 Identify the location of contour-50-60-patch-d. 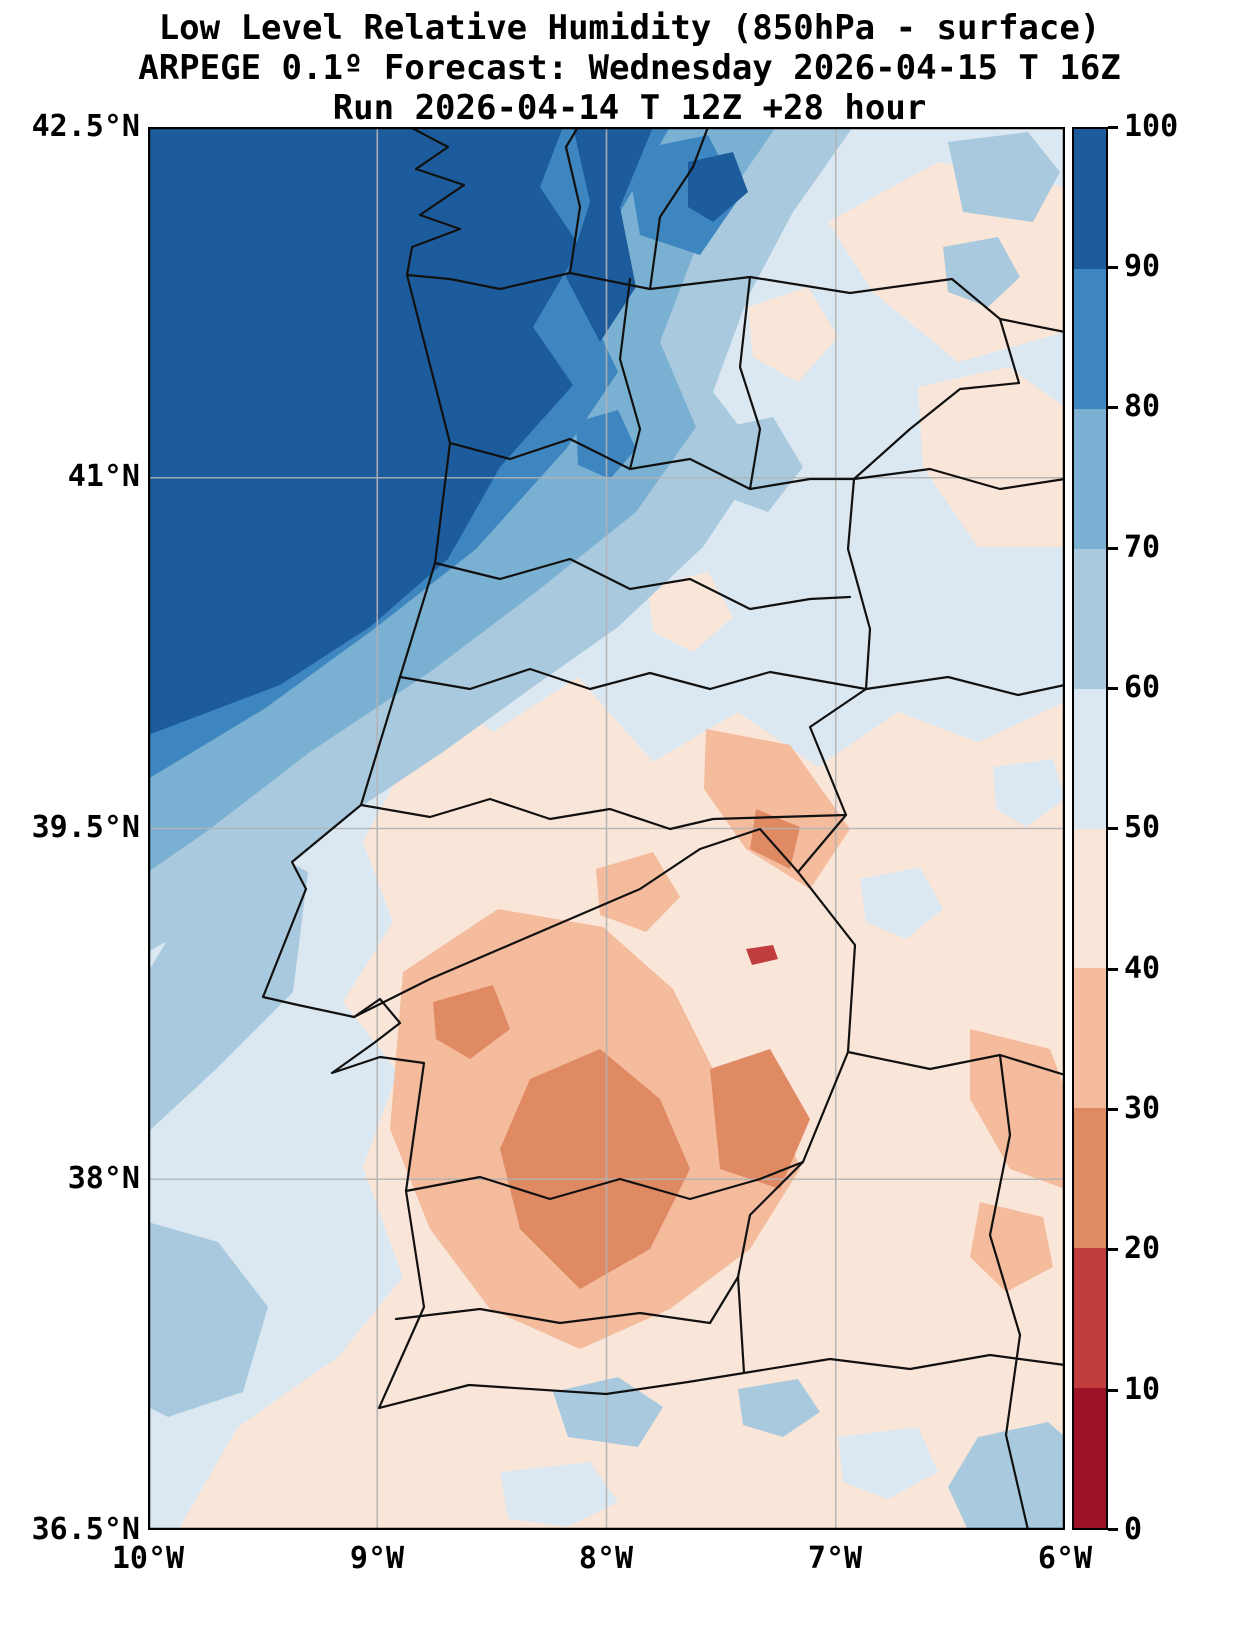
(1029, 793).